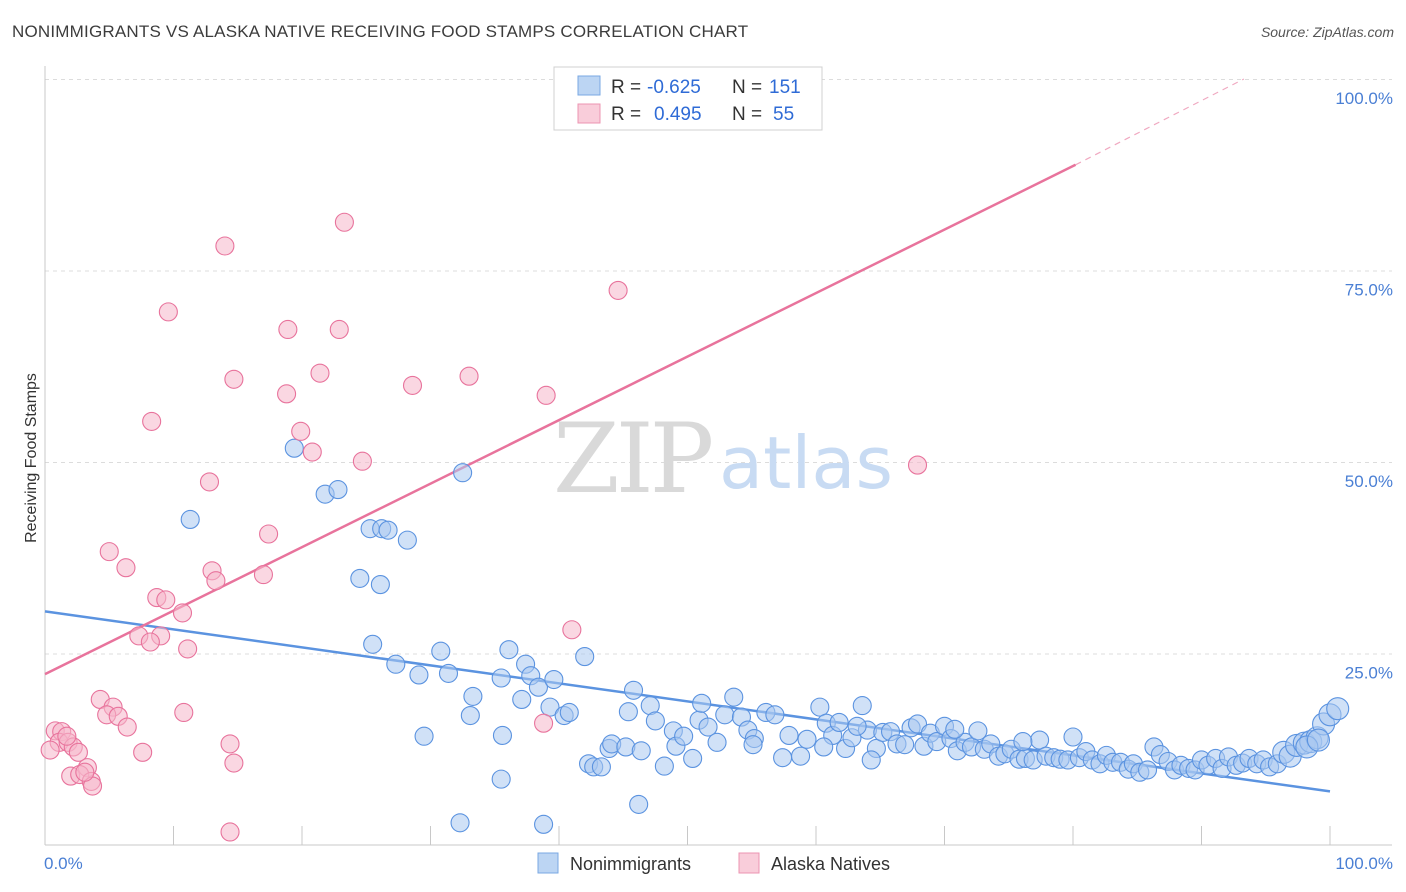 This screenshot has height=892, width=1406. Describe the element at coordinates (630, 864) in the screenshot. I see `bottom-legend-nonimmigrants: Nonimmigrants` at that location.